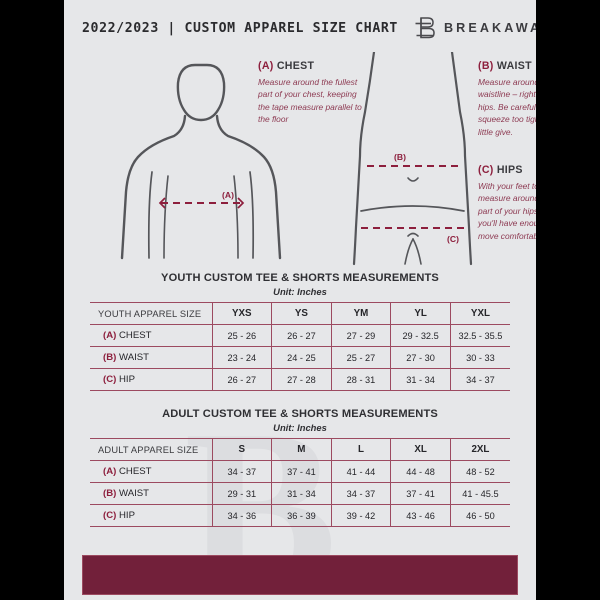 This screenshot has height=600, width=600. What do you see at coordinates (489, 28) in the screenshot?
I see `brand-name: BREAKAWAY` at bounding box center [489, 28].